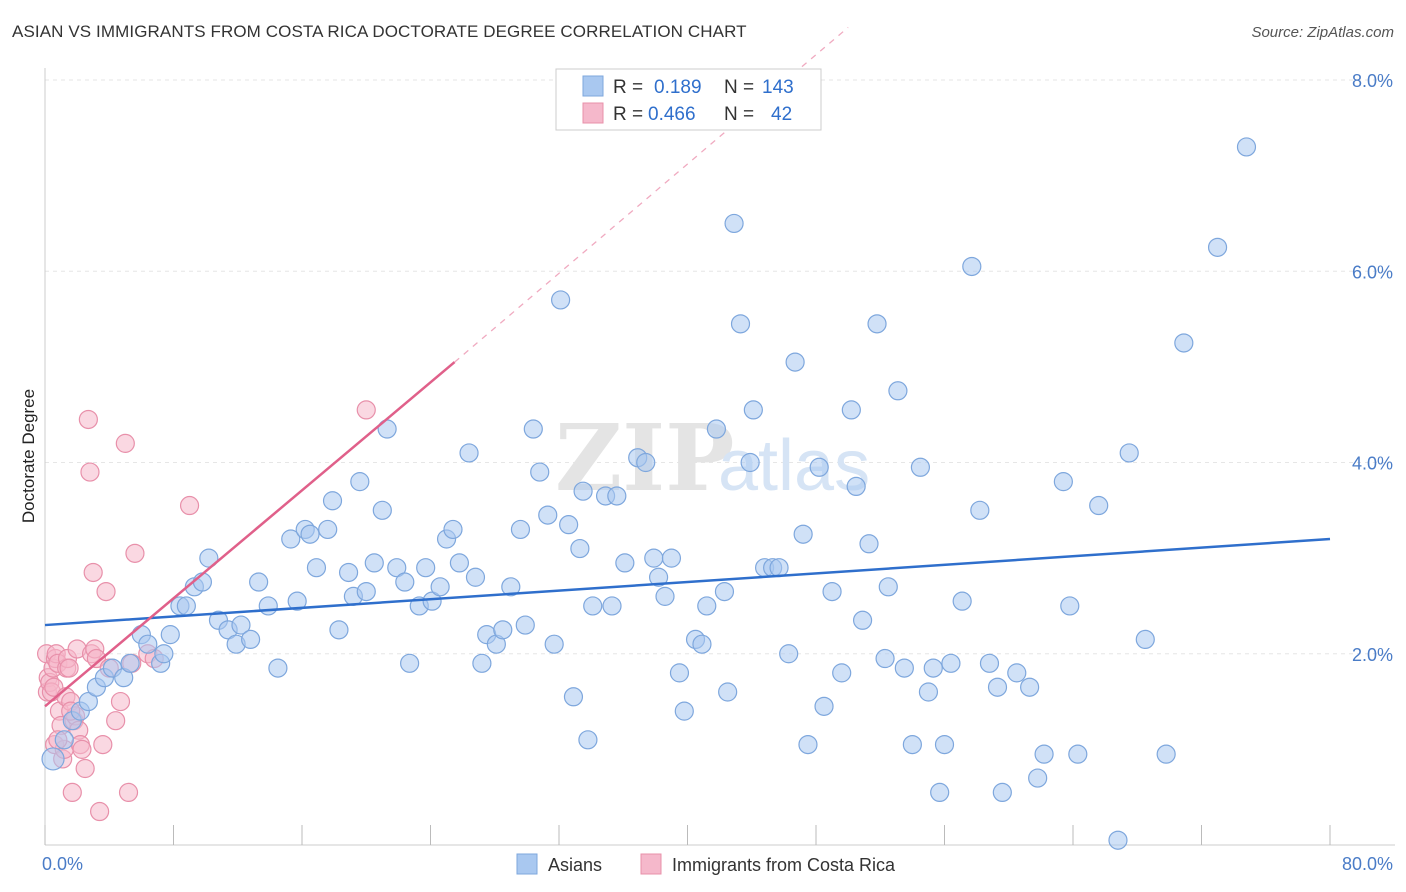 This screenshot has height=892, width=1406. Describe the element at coordinates (672, 114) in the screenshot. I see `legend-r-value: 0.466` at that location.